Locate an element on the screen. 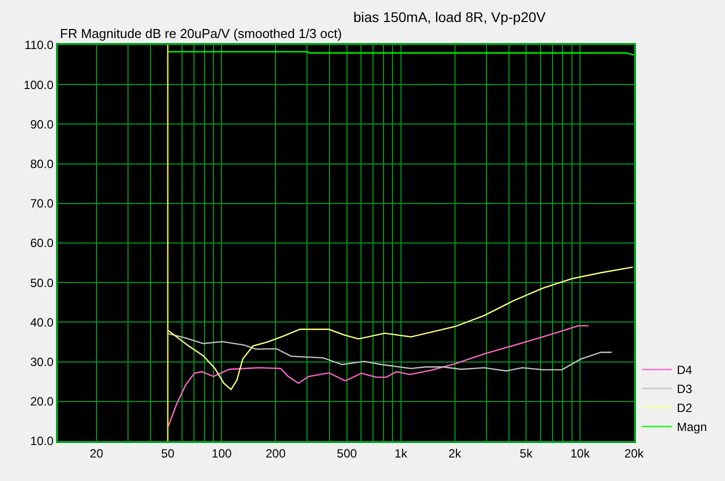  y-tick-label: 40.0 is located at coordinates (42, 322).